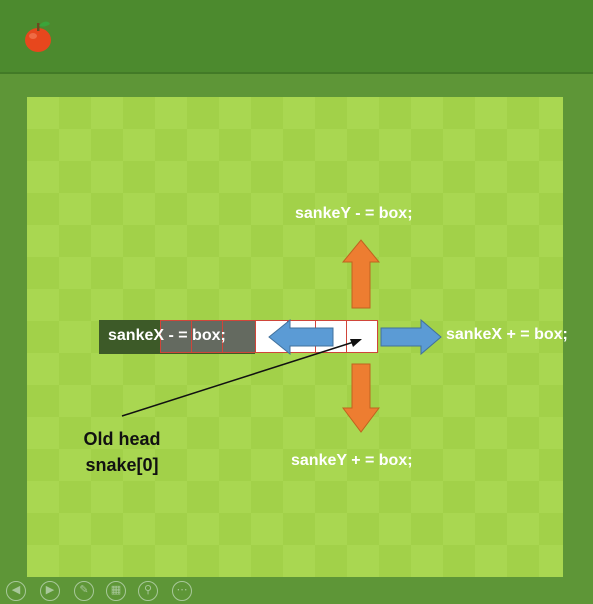 The height and width of the screenshot is (604, 593). Describe the element at coordinates (50, 591) in the screenshot. I see `forward-icon: ▶` at that location.